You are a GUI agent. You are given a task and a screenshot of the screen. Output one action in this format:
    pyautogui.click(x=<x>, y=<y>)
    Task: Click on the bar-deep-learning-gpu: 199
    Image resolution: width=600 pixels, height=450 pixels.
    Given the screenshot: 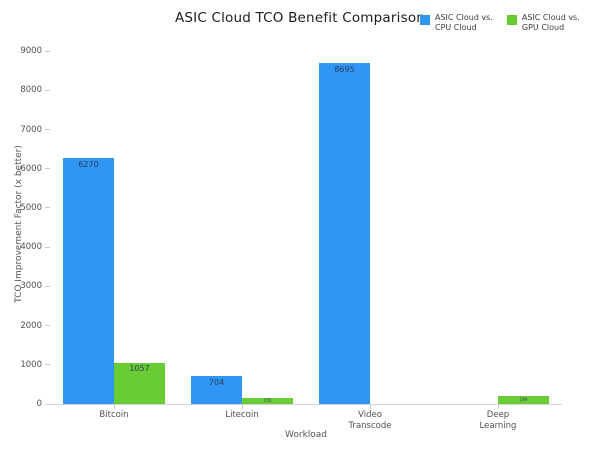 What is the action you would take?
    pyautogui.click(x=523, y=400)
    